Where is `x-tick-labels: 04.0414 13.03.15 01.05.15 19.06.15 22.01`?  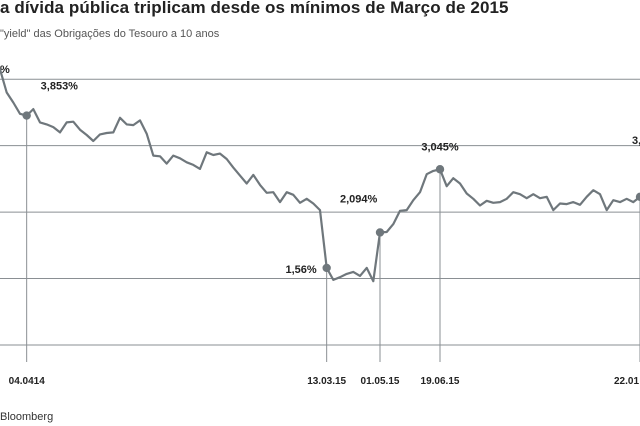 x-tick-labels: 04.0414 13.03.15 01.05.15 19.06.15 22.01 is located at coordinates (324, 381).